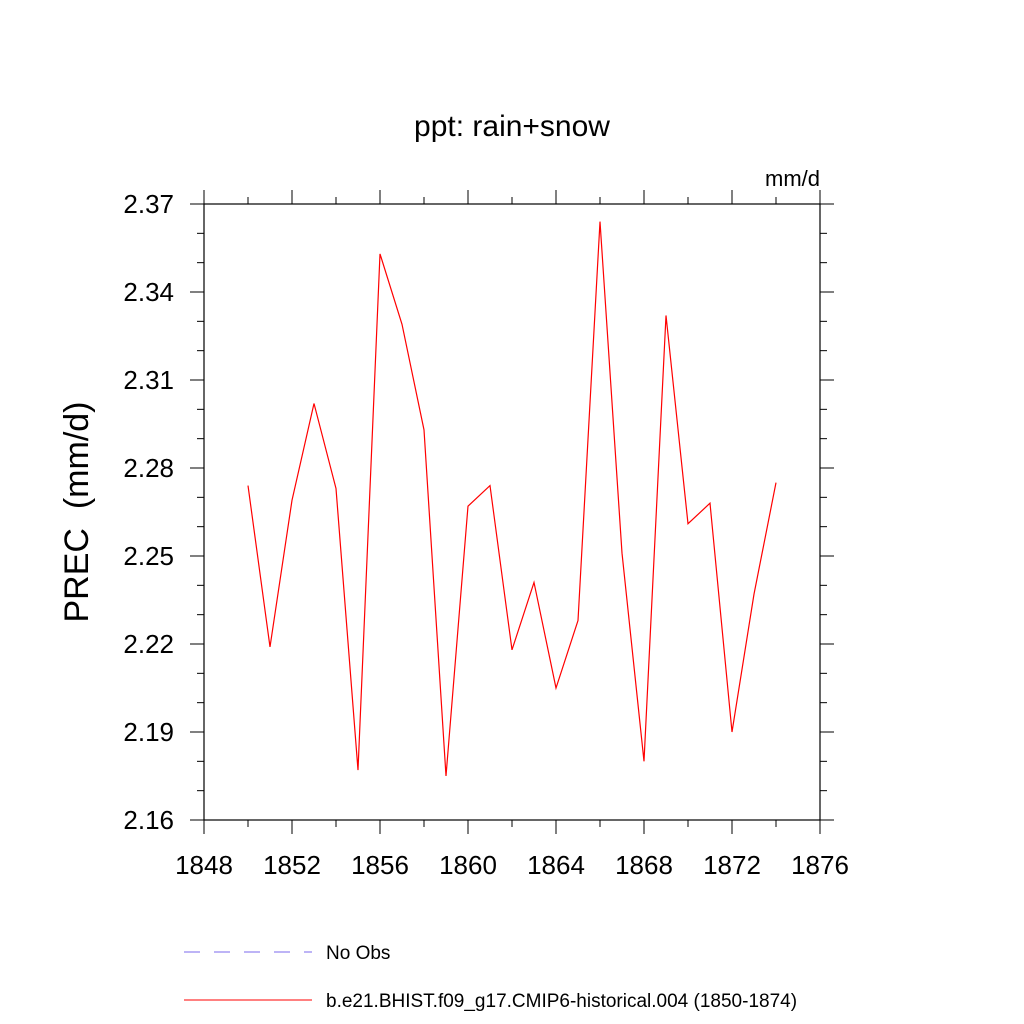 The height and width of the screenshot is (1024, 1024). I want to click on x-tick-label: 1848, so click(204, 865).